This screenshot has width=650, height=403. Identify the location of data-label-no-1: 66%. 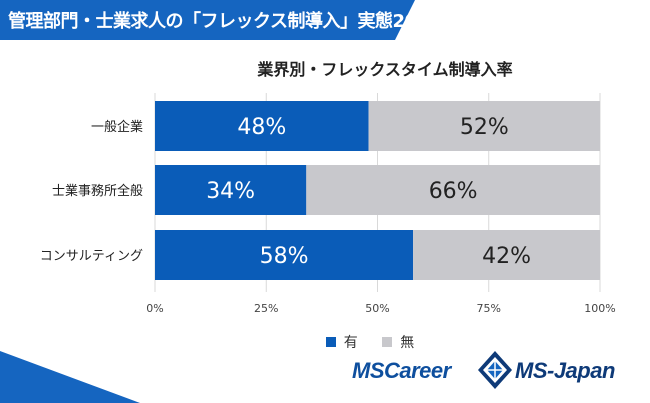
(453, 191).